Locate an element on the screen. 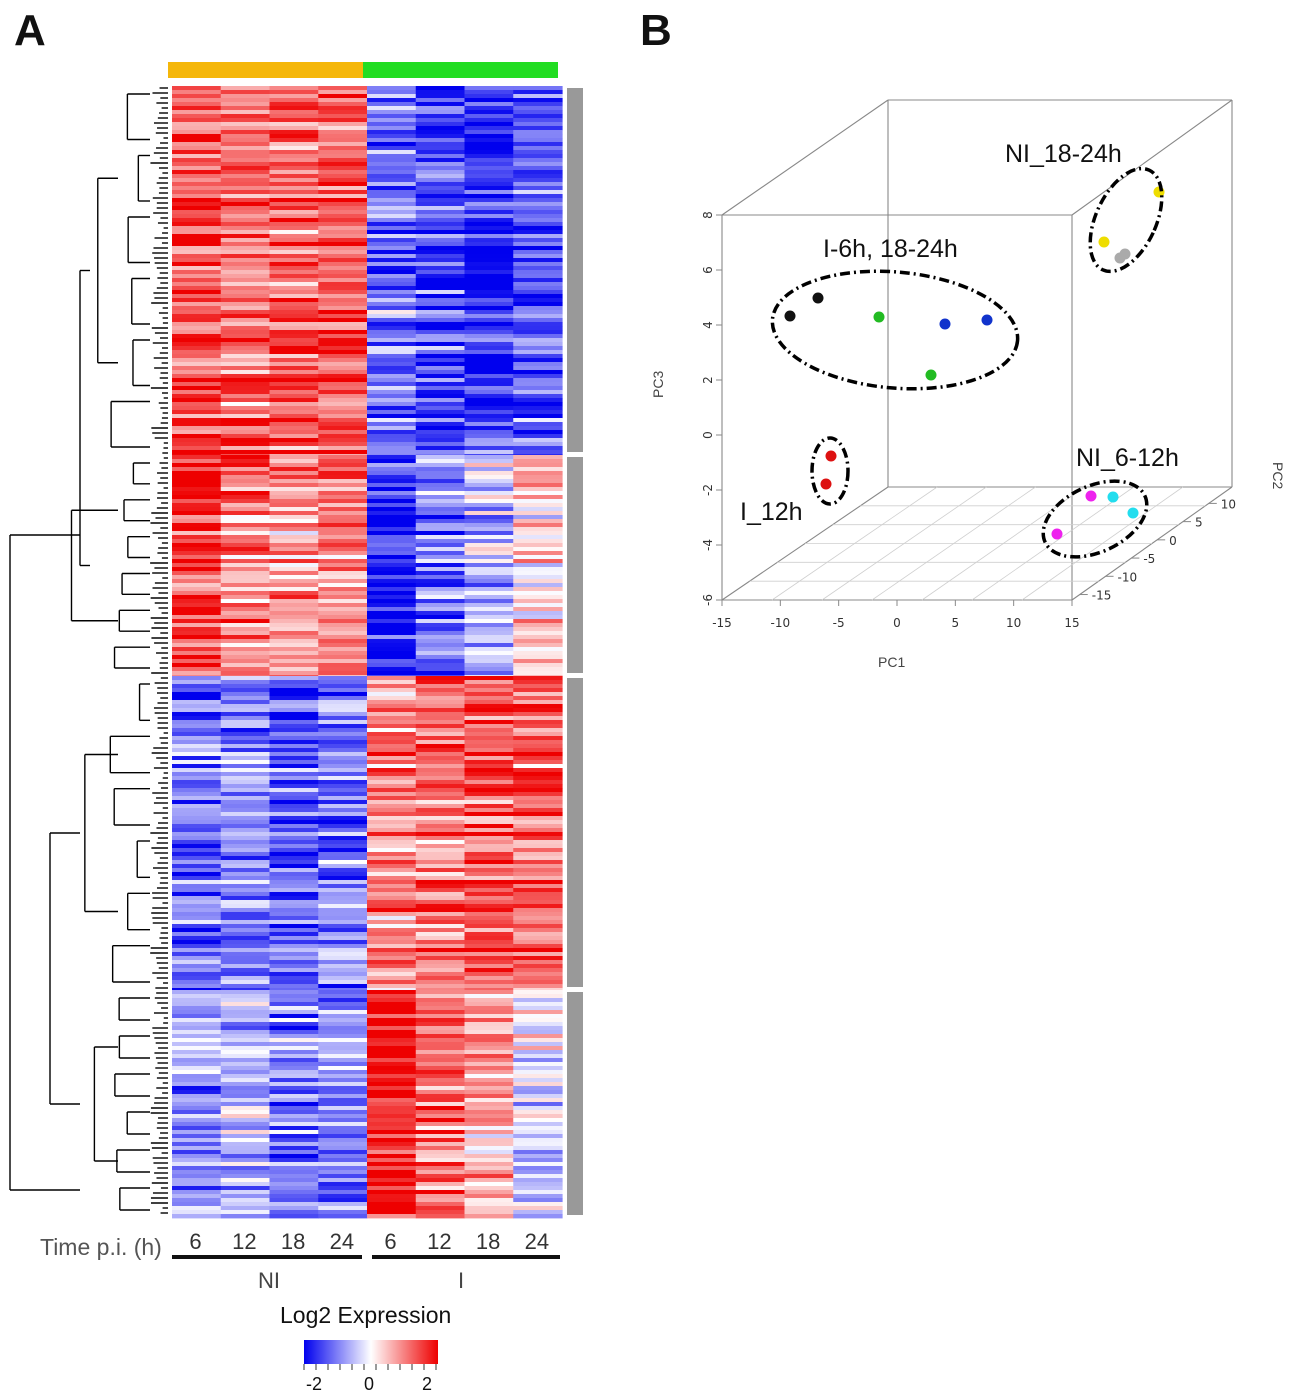 The width and height of the screenshot is (1307, 1397). pc3-tick-label: 0 is located at coordinates (708, 435).